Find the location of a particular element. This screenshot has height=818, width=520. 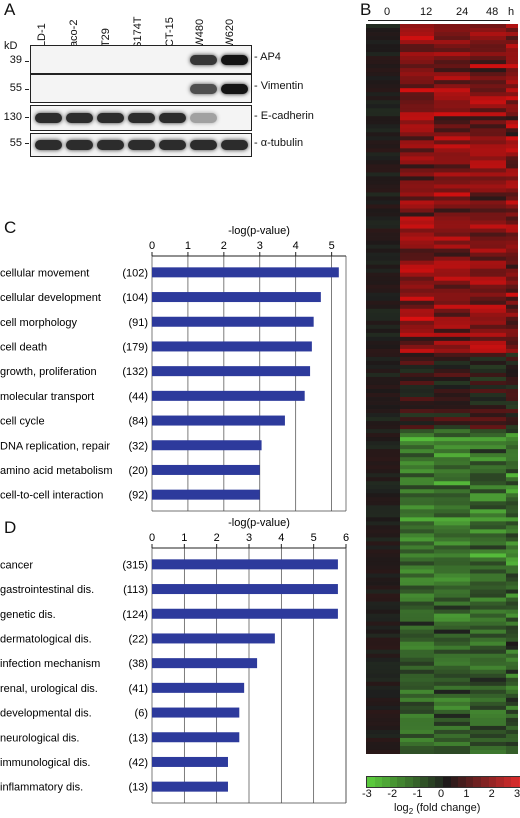

count-label: (38) is located at coordinates (138, 664).